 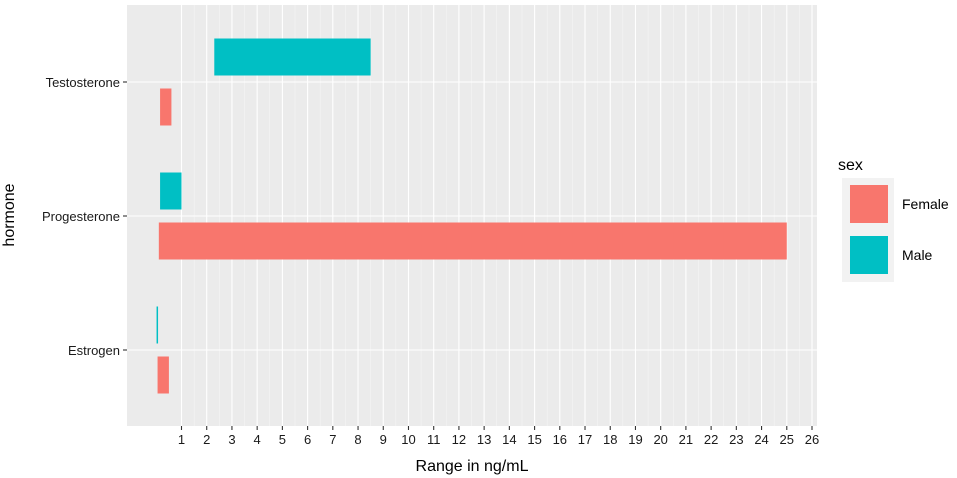 What do you see at coordinates (292, 57) in the screenshot?
I see `bar-male-testosterone` at bounding box center [292, 57].